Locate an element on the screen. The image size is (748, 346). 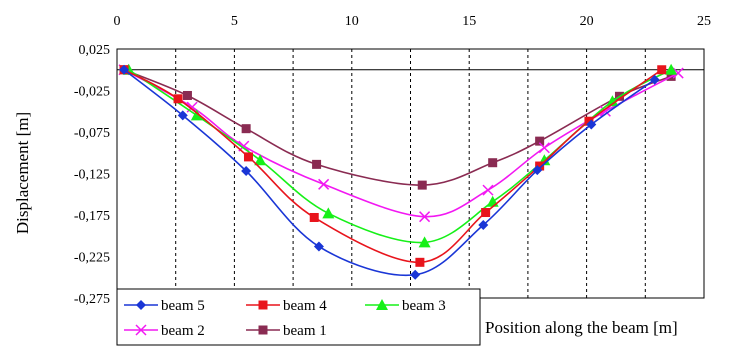
x-axis-label: Position along the beam [m] is located at coordinates (581, 327).